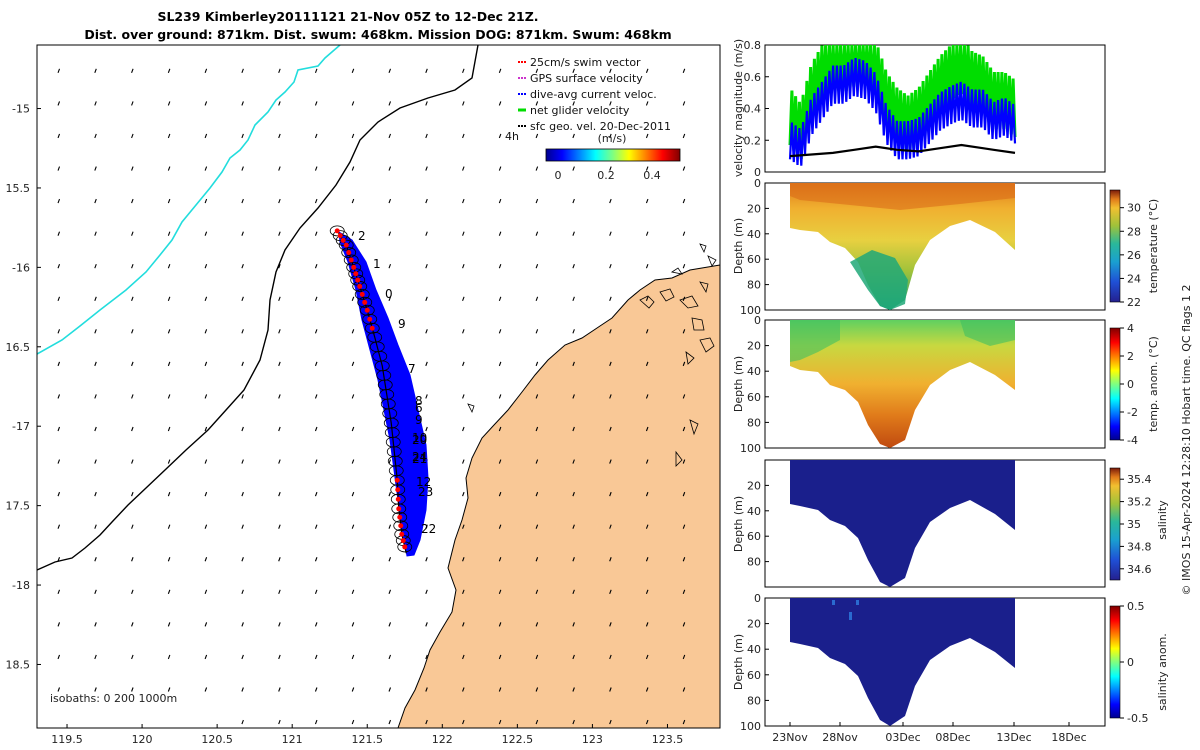 The width and height of the screenshot is (1200, 750). I want to click on salinity-anomaly-cbtick-0: 0.5, so click(1136, 606).